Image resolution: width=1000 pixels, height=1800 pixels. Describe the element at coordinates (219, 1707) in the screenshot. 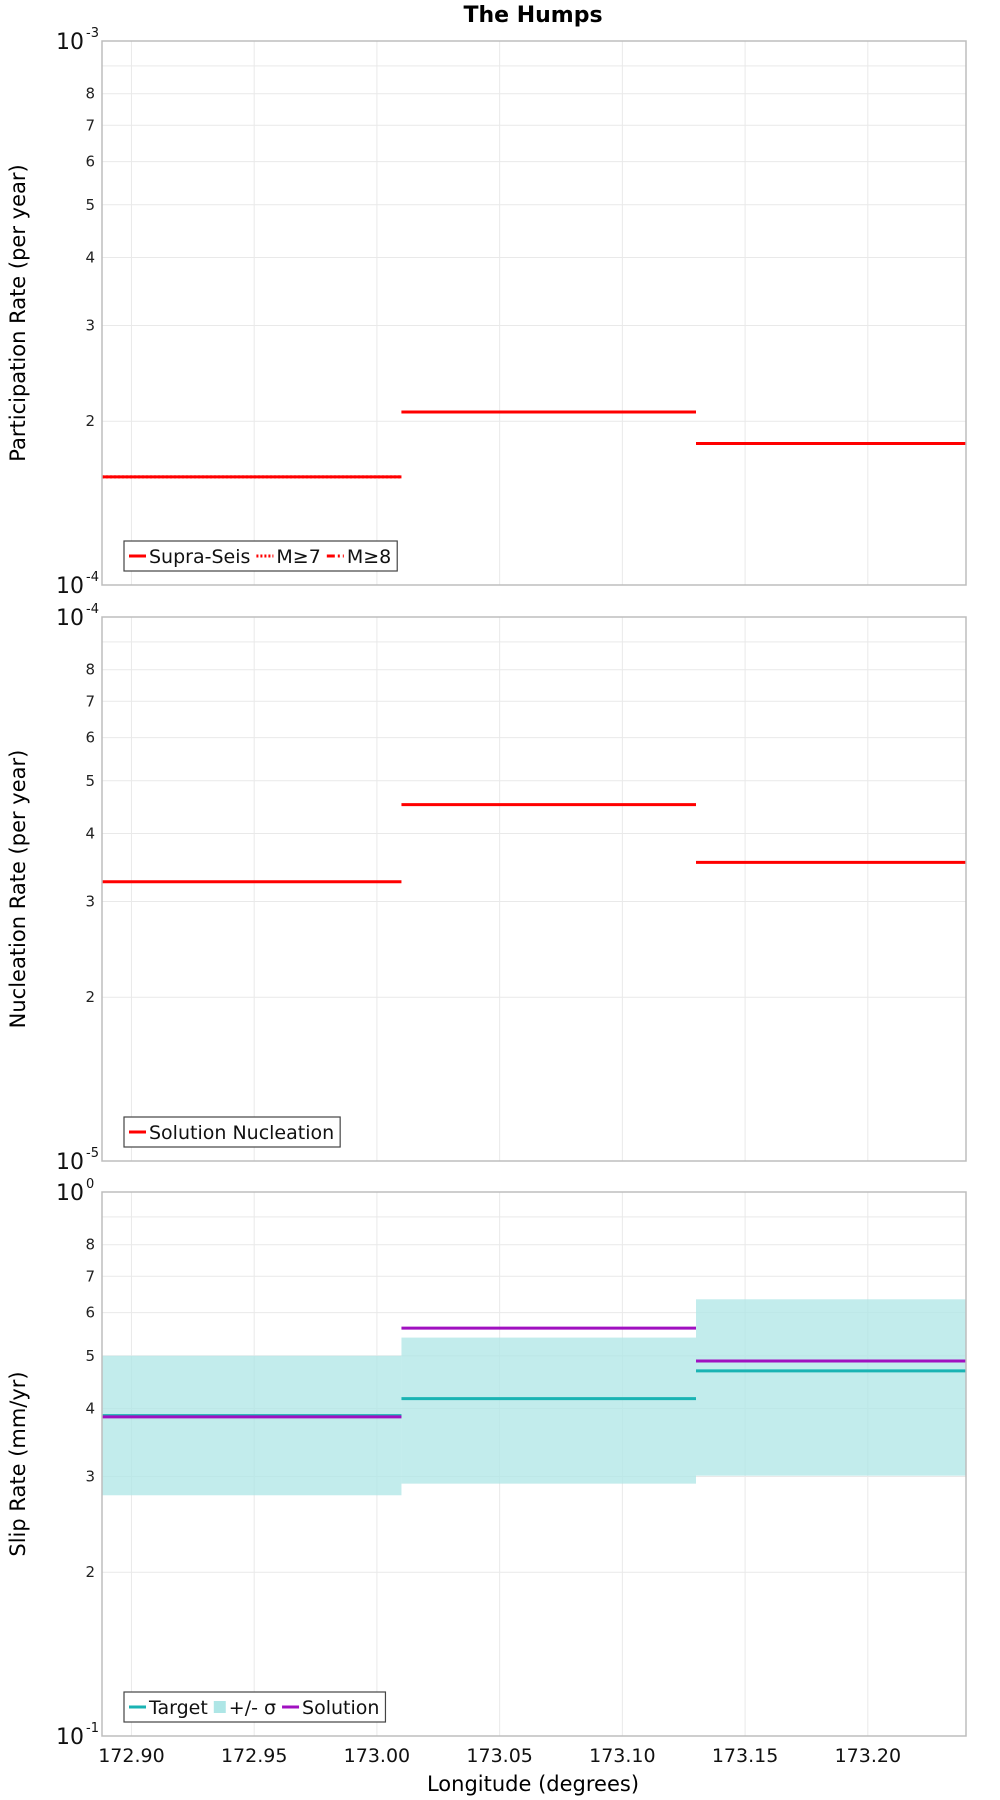

I see `legend-swatch` at that location.